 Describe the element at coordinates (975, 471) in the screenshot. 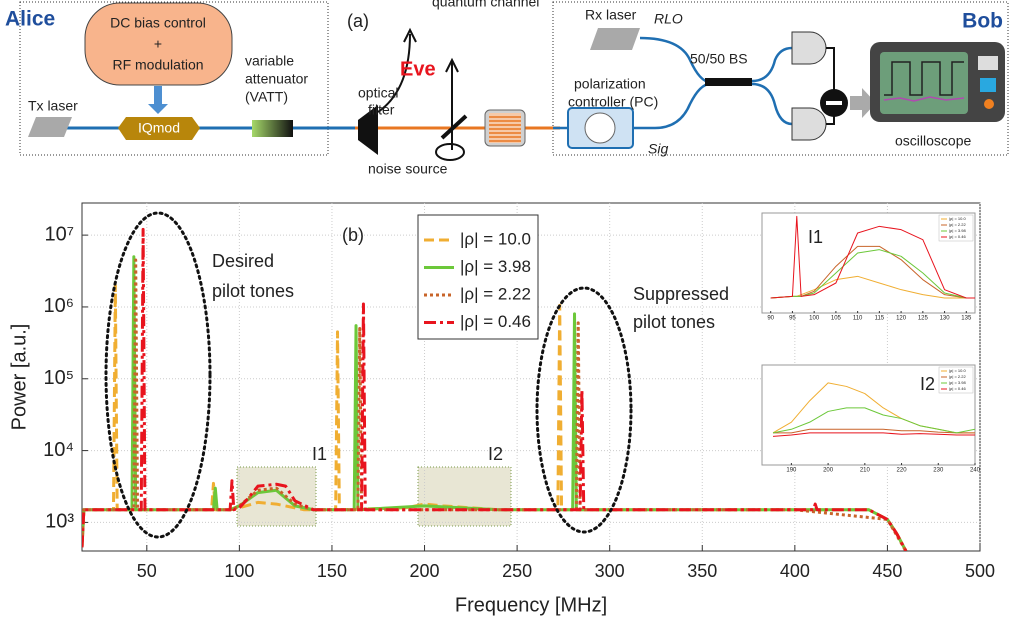

I see `x-tick-label: 240` at that location.